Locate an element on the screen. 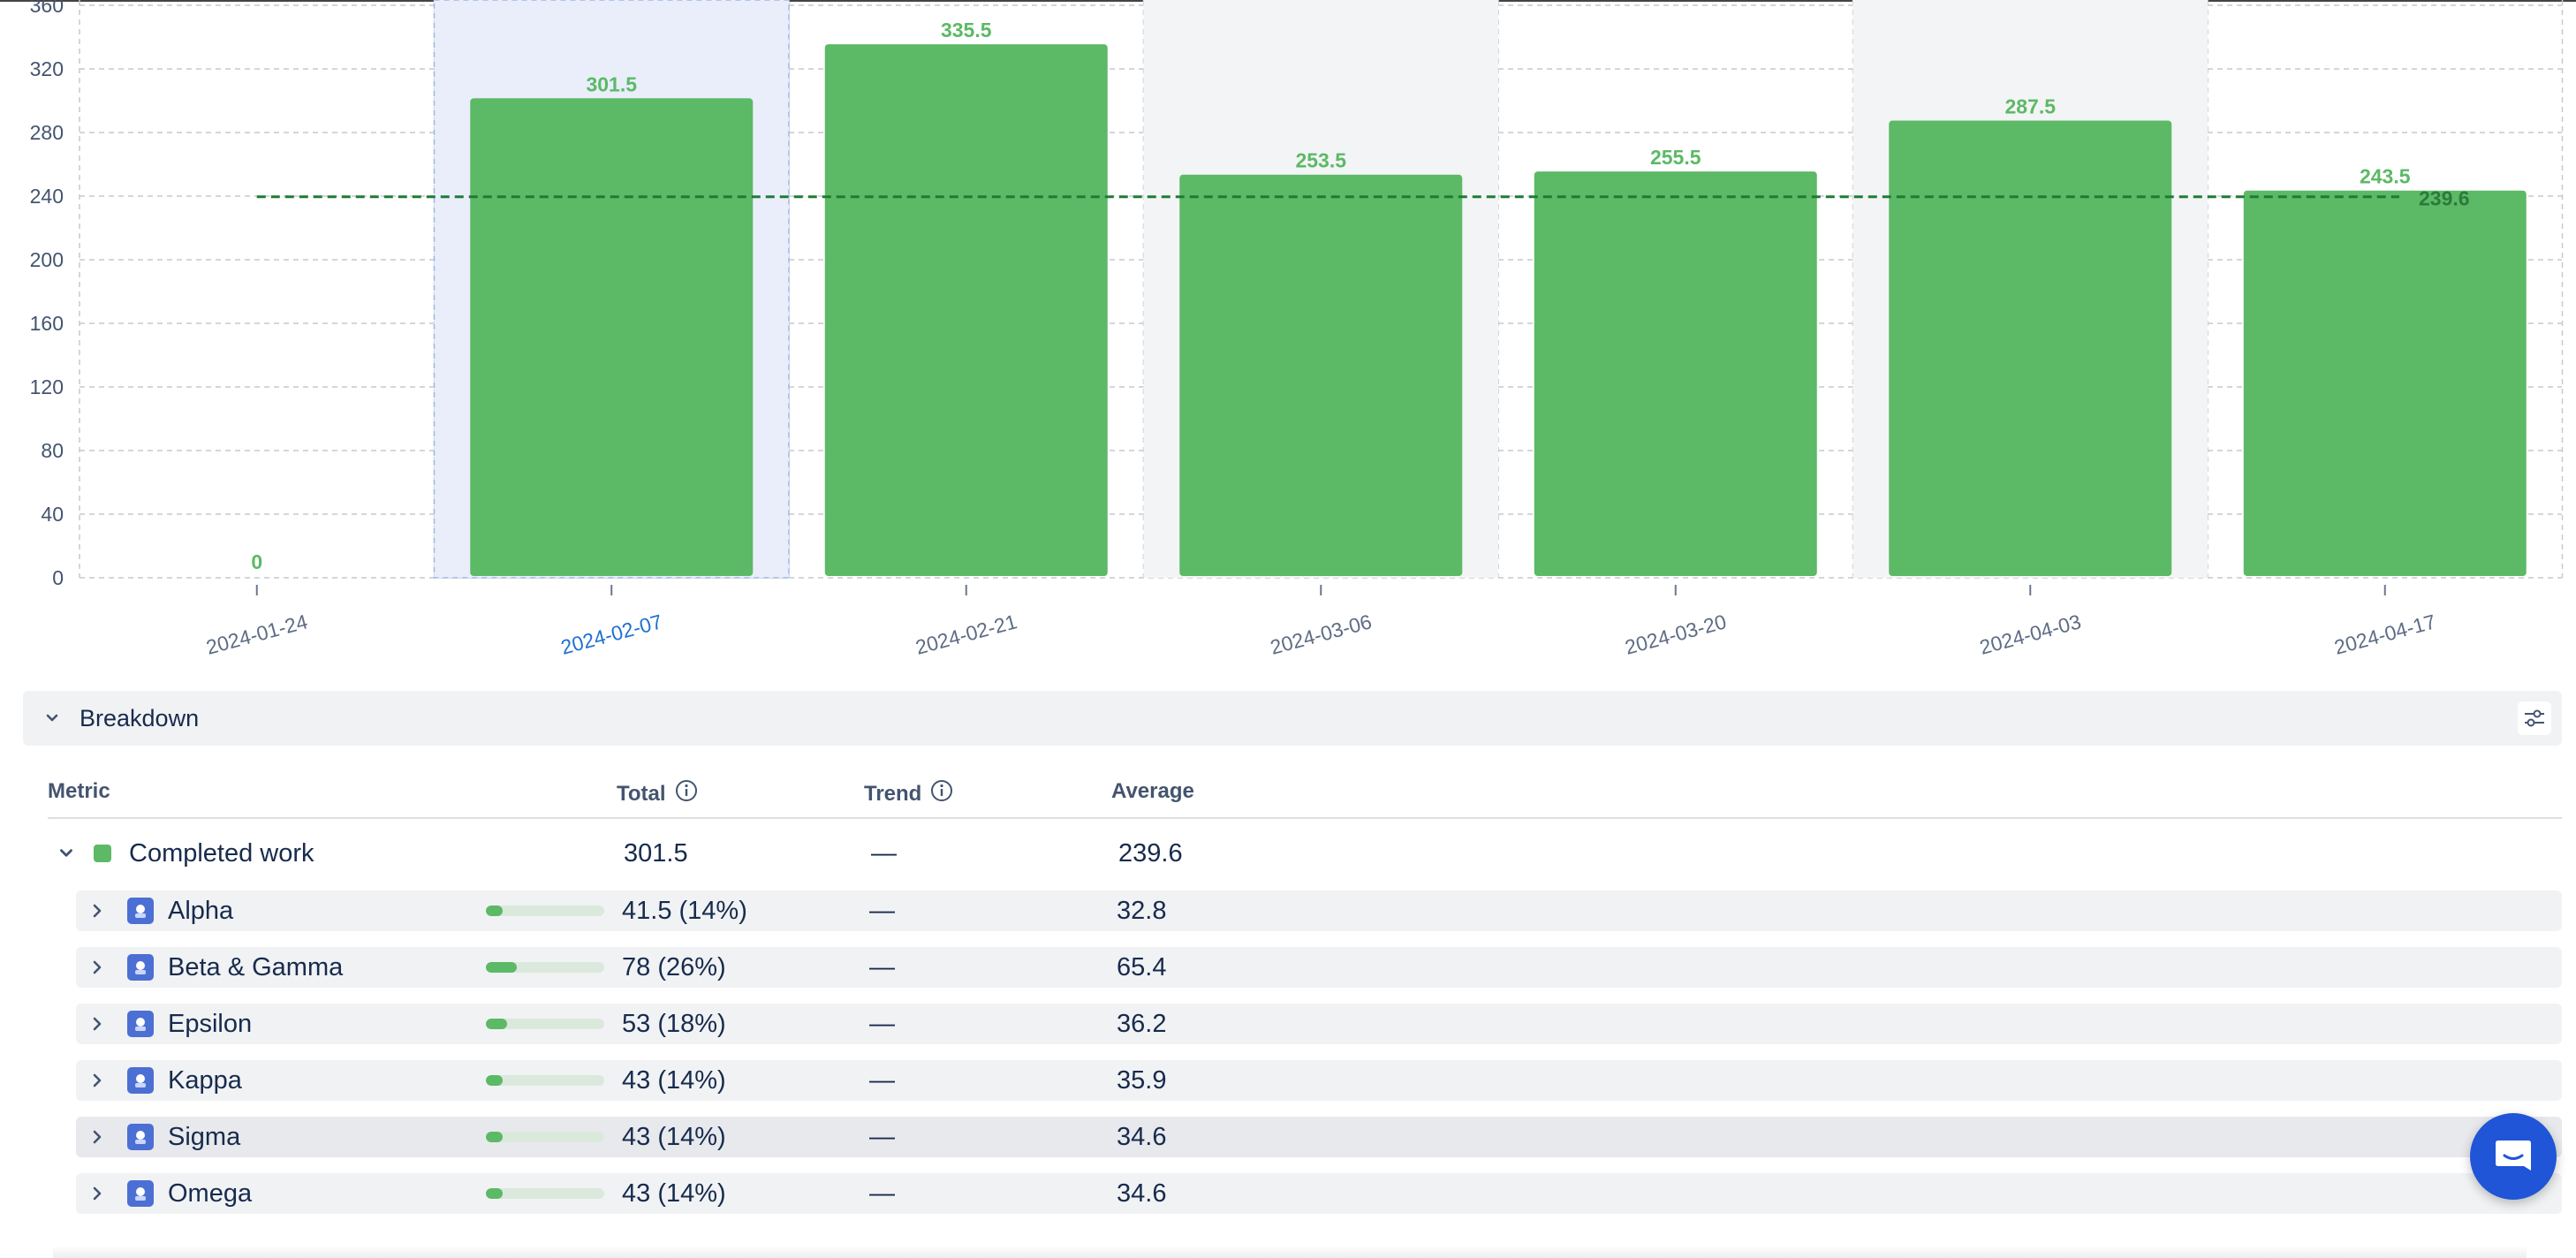 The image size is (2576, 1258). bottom-shadow is located at coordinates (1290, 1252).